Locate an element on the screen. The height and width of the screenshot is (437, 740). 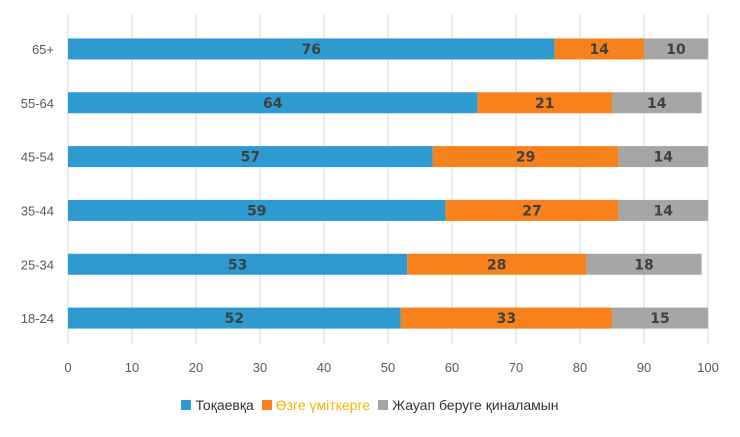
legend-item: Өзге үміткерге is located at coordinates (316, 405).